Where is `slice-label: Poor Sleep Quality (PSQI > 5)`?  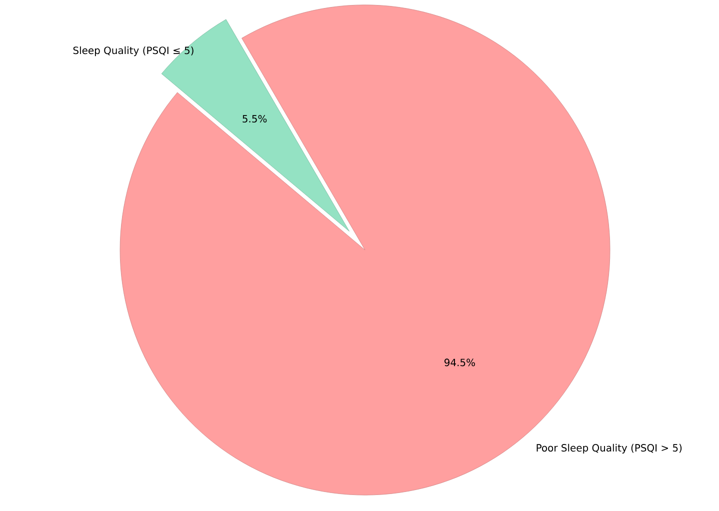
slice-label: Poor Sleep Quality (PSQI > 5) is located at coordinates (609, 449).